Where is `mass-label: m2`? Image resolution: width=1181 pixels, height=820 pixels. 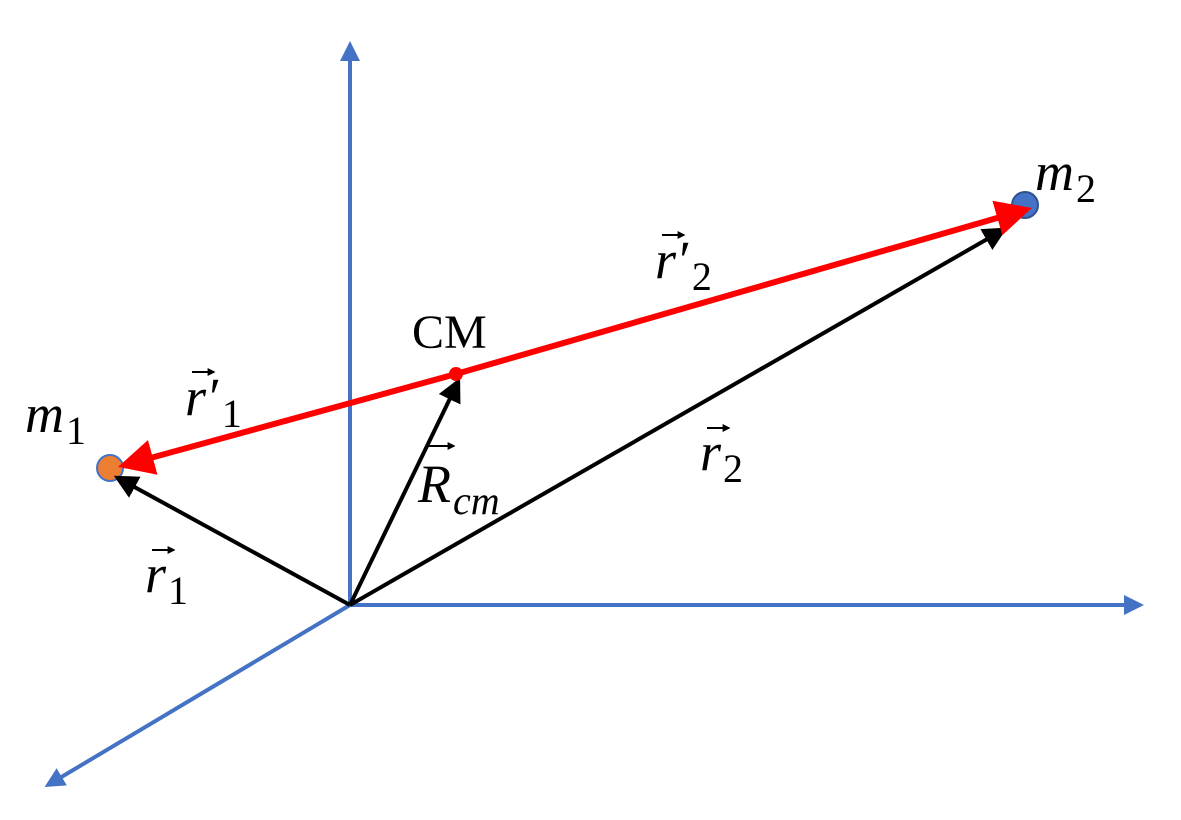 mass-label: m2 is located at coordinates (1065, 176).